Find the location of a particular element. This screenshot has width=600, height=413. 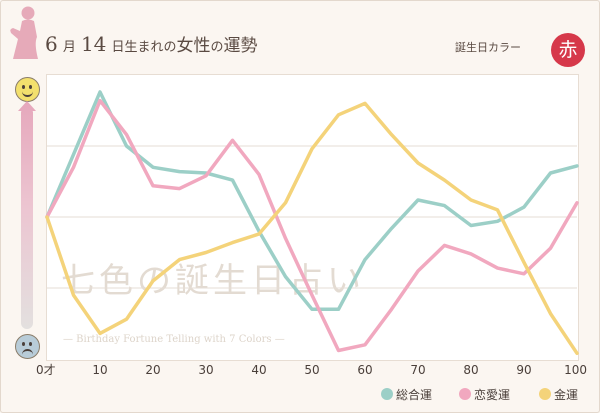

x-tick-label-0: 0才 is located at coordinates (46, 370).